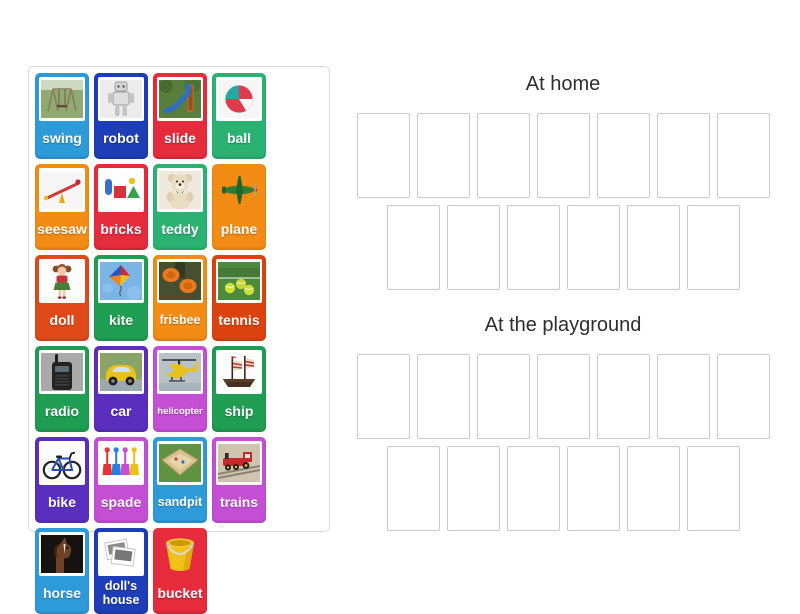 The width and height of the screenshot is (800, 614). I want to click on card-label: bricks, so click(121, 229).